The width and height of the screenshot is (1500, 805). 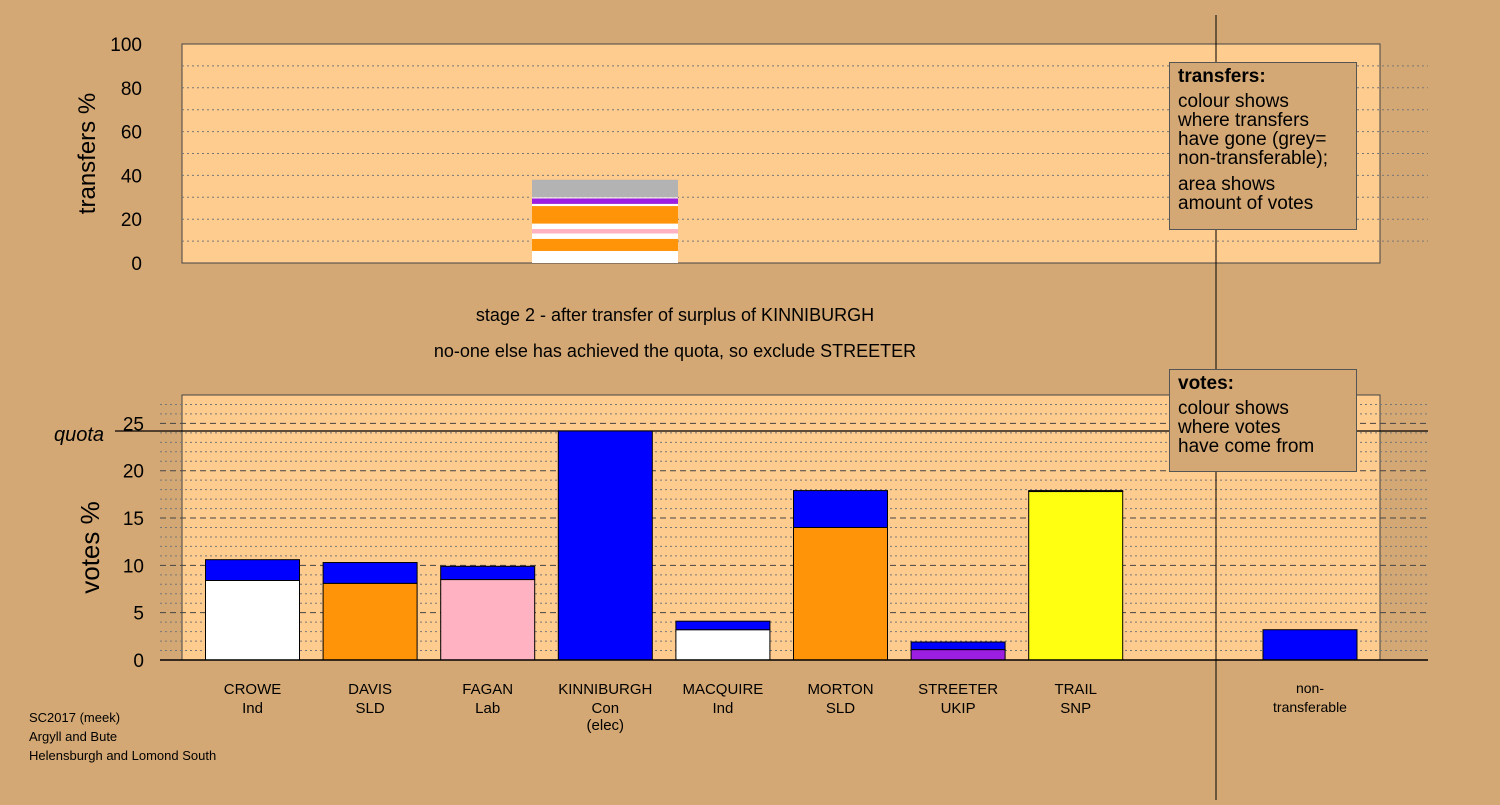 What do you see at coordinates (1243, 120) in the screenshot?
I see `transfers-legend-line: where transfers` at bounding box center [1243, 120].